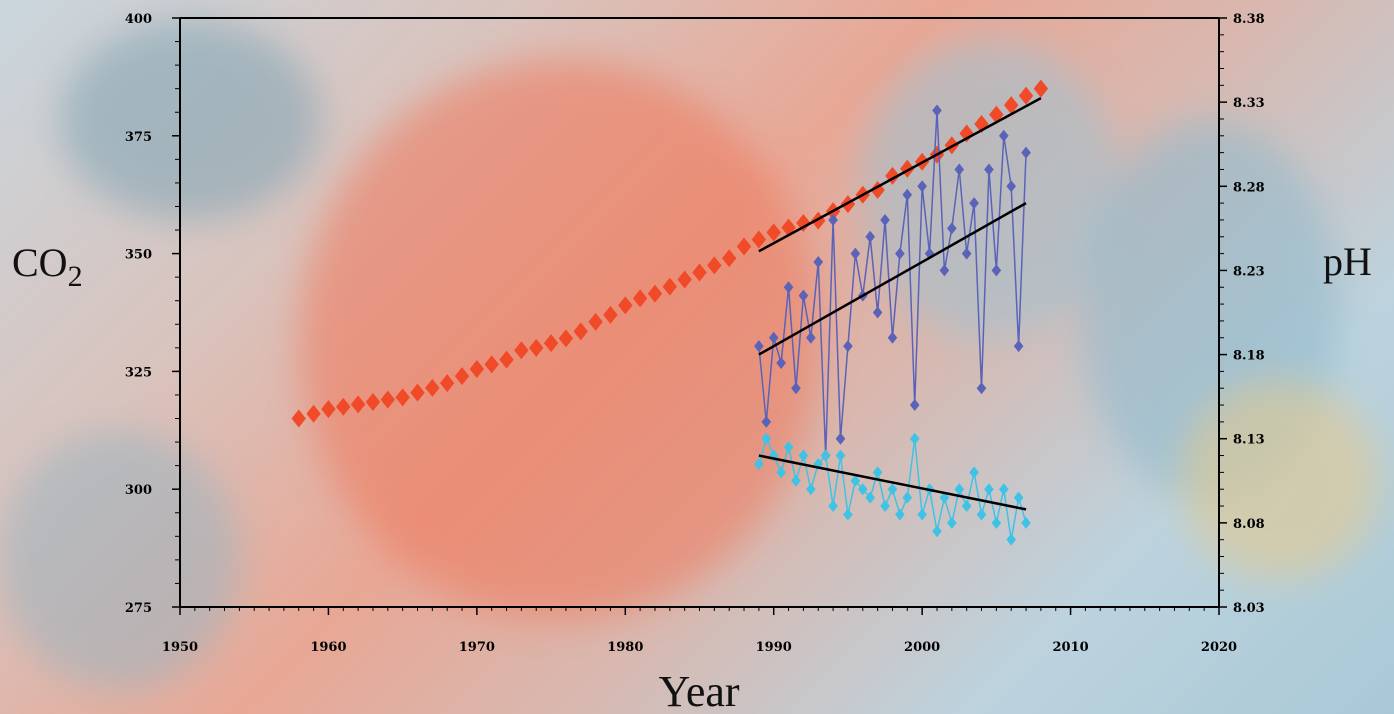 This screenshot has width=1394, height=714. I want to click on y-right-tick-label: 8.08, so click(1249, 524).